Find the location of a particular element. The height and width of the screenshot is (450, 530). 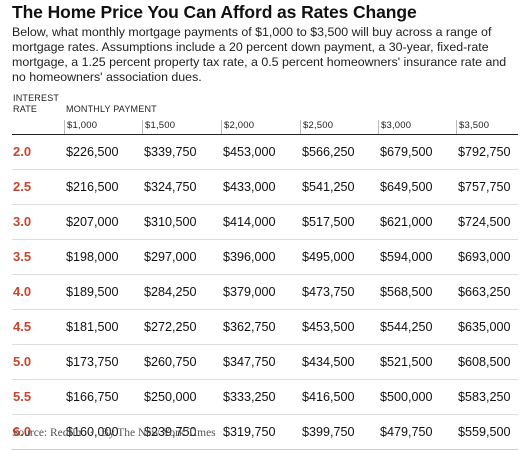

home-price-cell: $500,000 is located at coordinates (406, 397).